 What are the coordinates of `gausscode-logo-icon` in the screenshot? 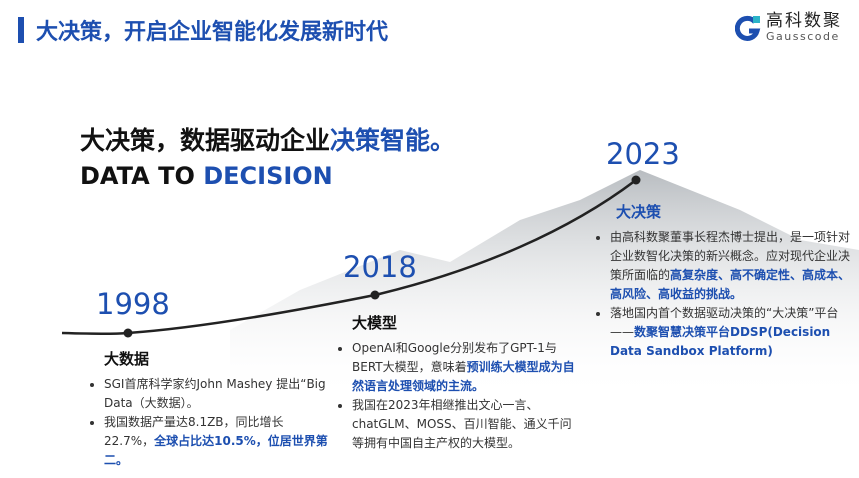 It's located at (748, 28).